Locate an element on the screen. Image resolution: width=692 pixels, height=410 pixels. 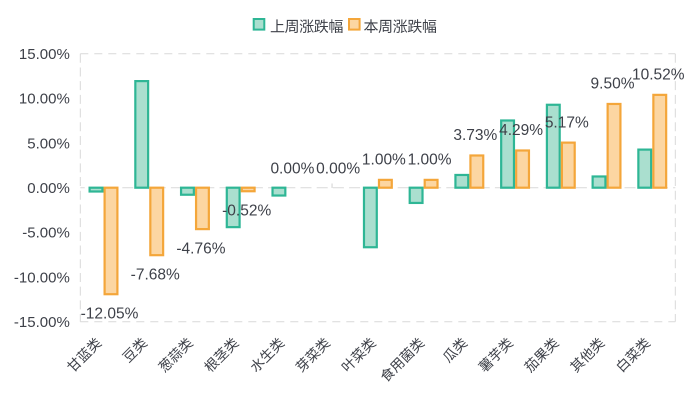
svg-text: -0.52% is located at coordinates (246, 211).